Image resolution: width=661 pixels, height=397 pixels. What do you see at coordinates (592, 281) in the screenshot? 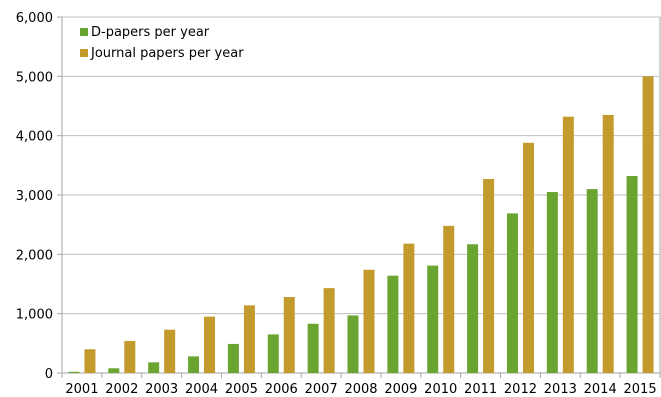
I see `bar-d-papers-2014` at bounding box center [592, 281].